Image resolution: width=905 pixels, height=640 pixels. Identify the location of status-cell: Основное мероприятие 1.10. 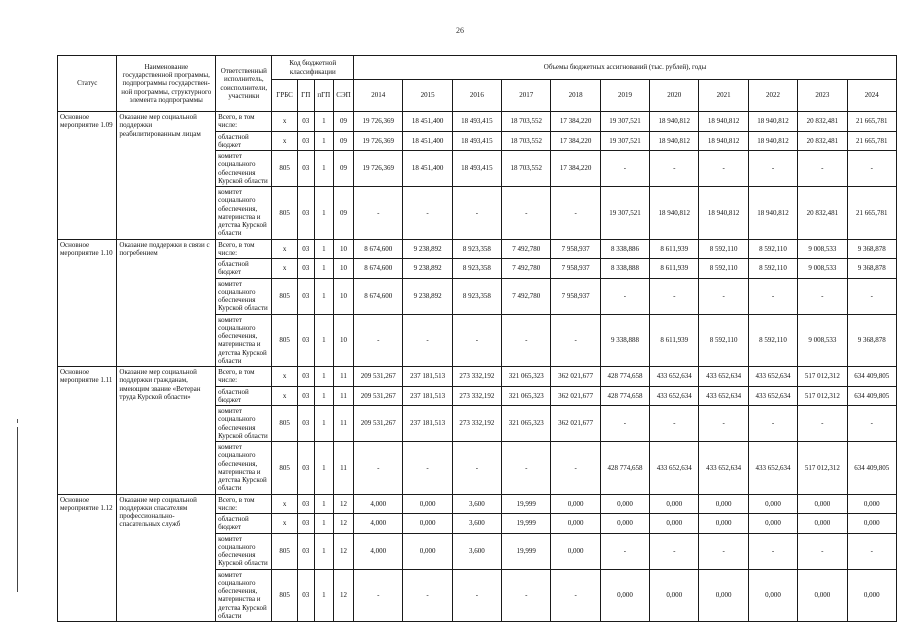
(87, 302).